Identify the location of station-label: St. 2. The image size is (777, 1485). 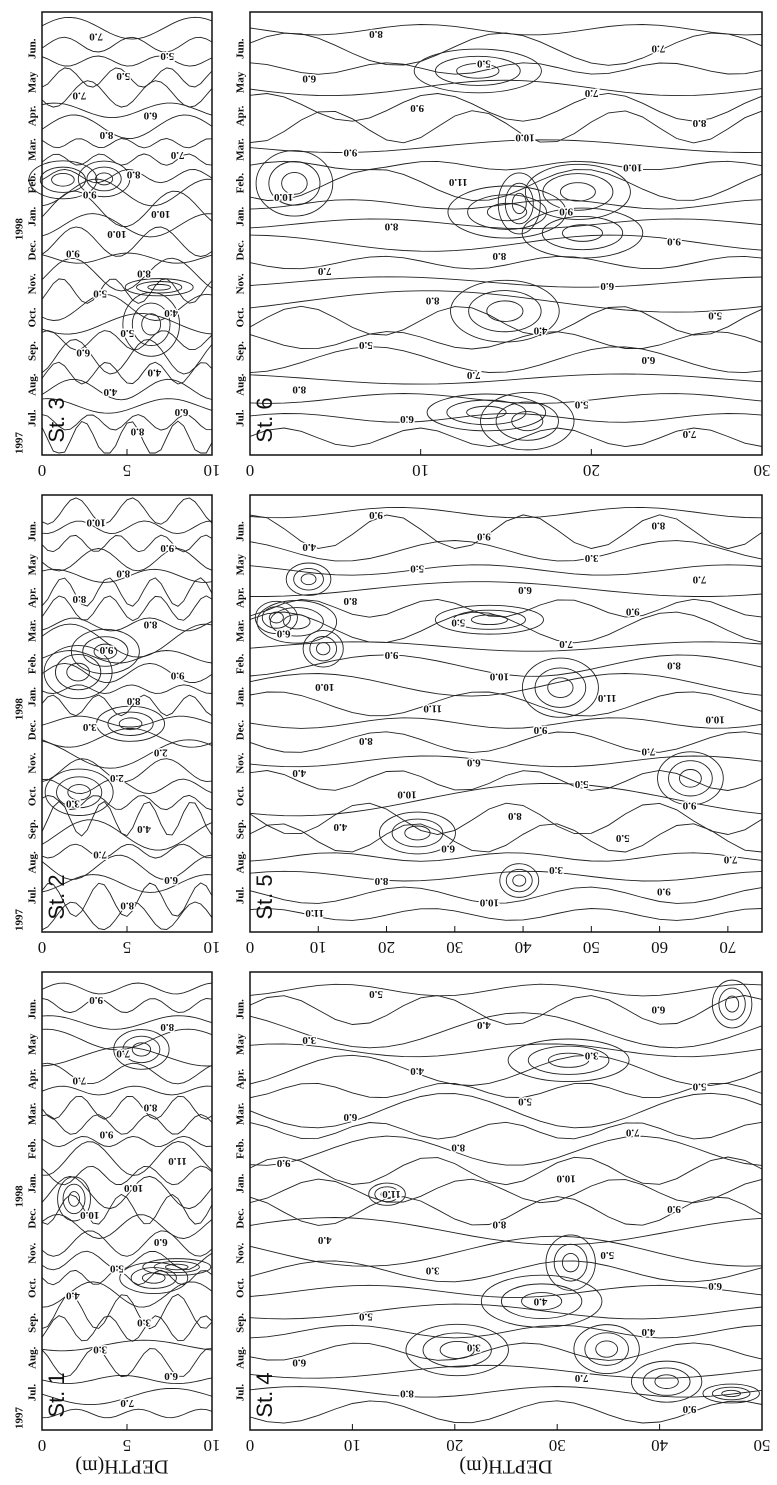
(56, 896).